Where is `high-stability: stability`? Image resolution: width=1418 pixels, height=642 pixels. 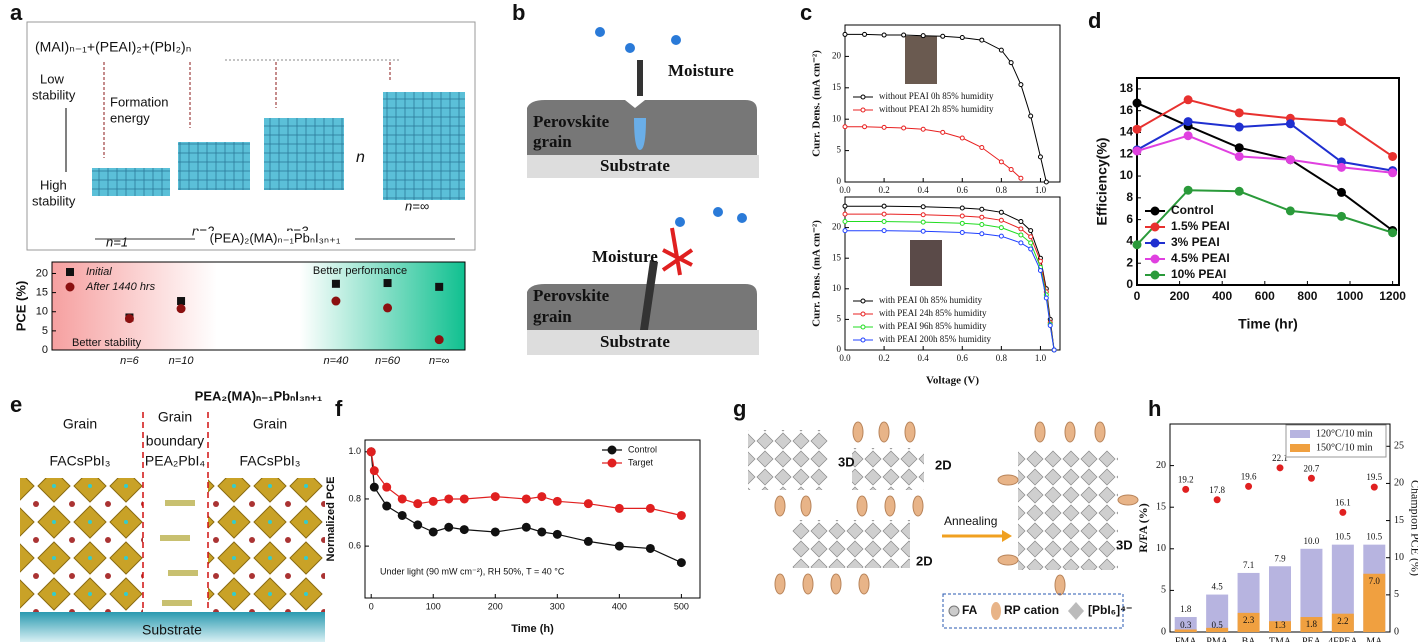
high-stability: stability is located at coordinates (54, 200).